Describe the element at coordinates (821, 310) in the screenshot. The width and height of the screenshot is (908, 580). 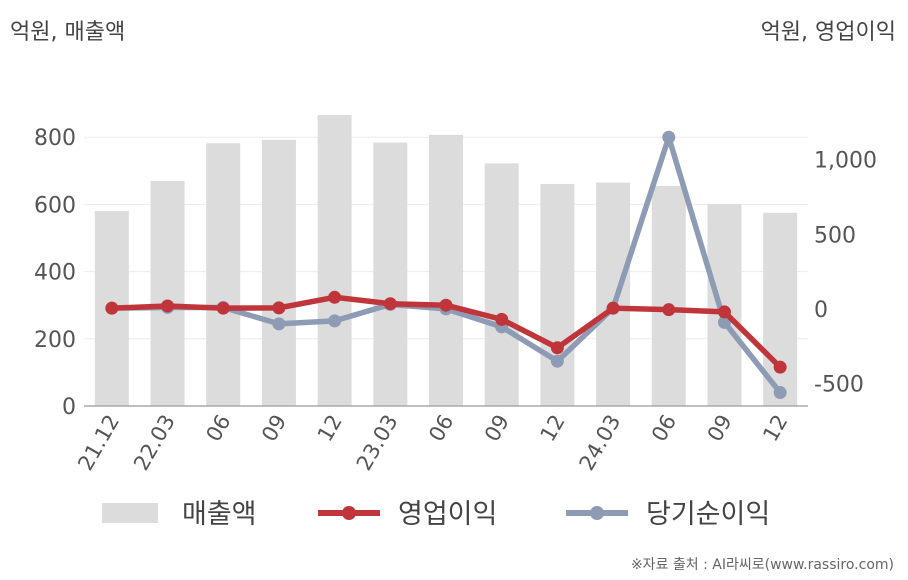
I see `right-axis-tick-label: 0` at that location.